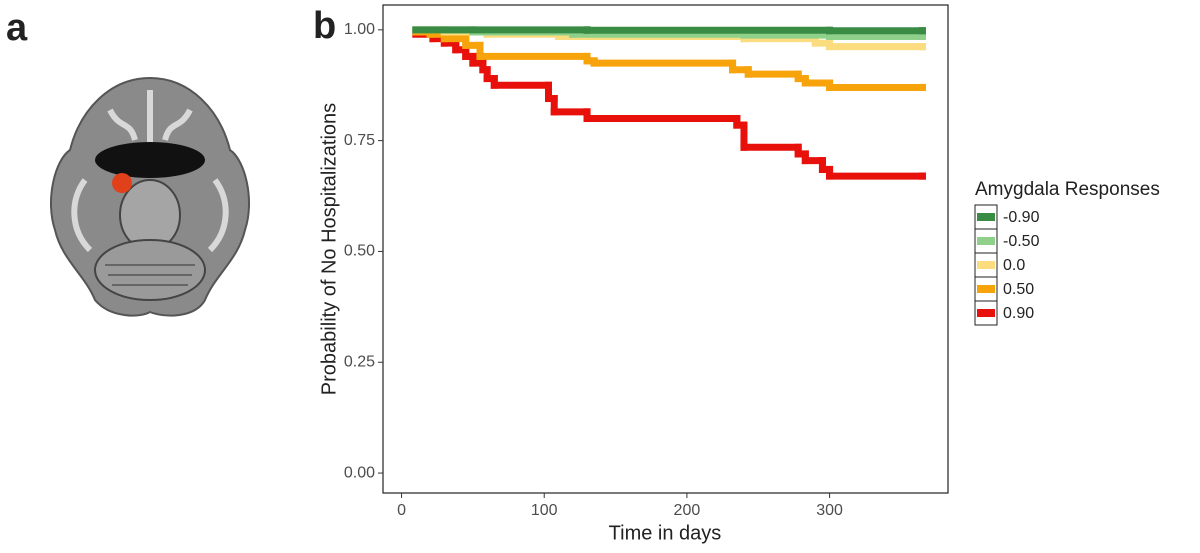 This screenshot has height=553, width=1200. I want to click on x-tick-label: 200, so click(687, 510).